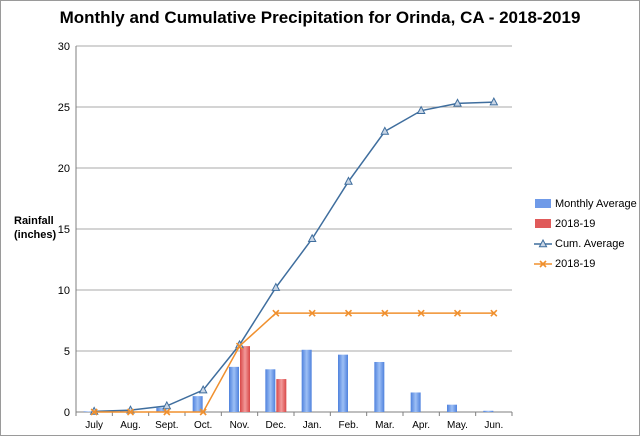  What do you see at coordinates (294, 362) in the screenshot?
I see `series-line` at bounding box center [294, 362].